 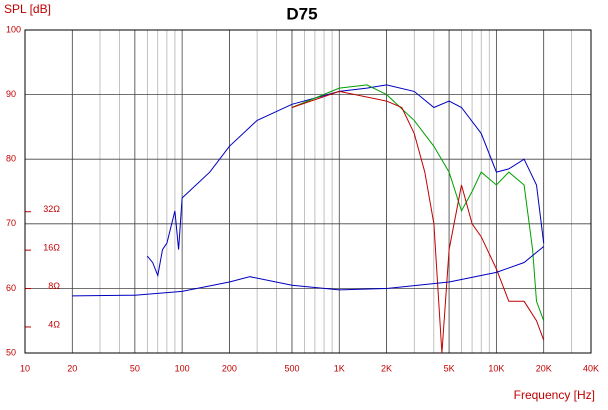 What do you see at coordinates (554, 395) in the screenshot?
I see `x-axis-label: Frequency [Hz]` at bounding box center [554, 395].